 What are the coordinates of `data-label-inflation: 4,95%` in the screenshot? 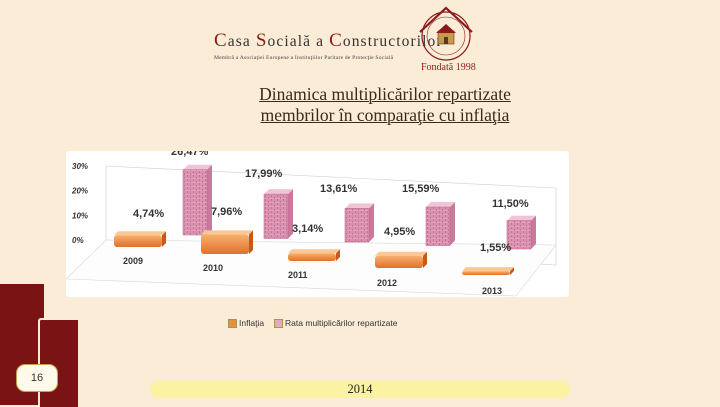 It's located at (399, 232).